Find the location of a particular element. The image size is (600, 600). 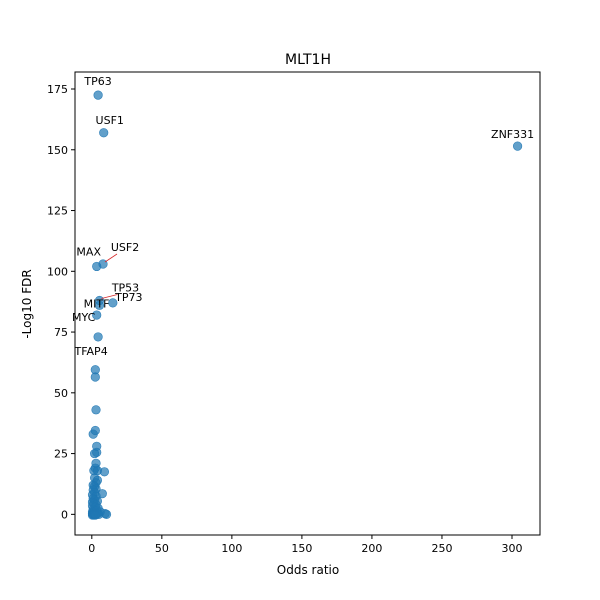

x-axis-label: Odds ratio is located at coordinates (308, 570).